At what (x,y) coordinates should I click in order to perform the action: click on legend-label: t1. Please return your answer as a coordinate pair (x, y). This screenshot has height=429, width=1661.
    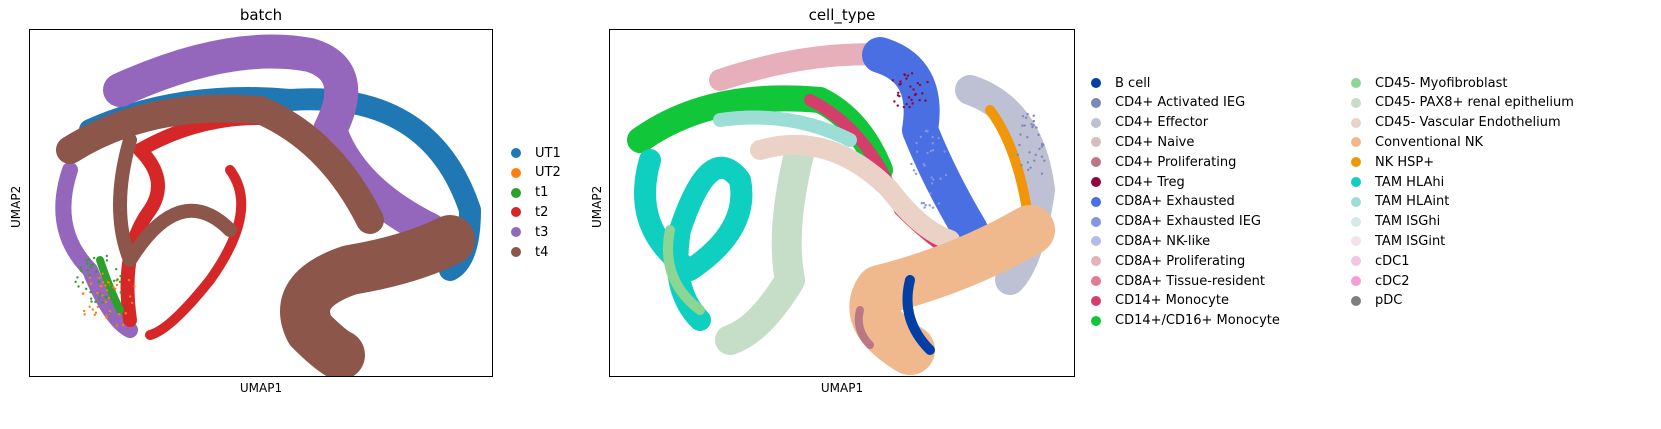
    Looking at the image, I should click on (542, 193).